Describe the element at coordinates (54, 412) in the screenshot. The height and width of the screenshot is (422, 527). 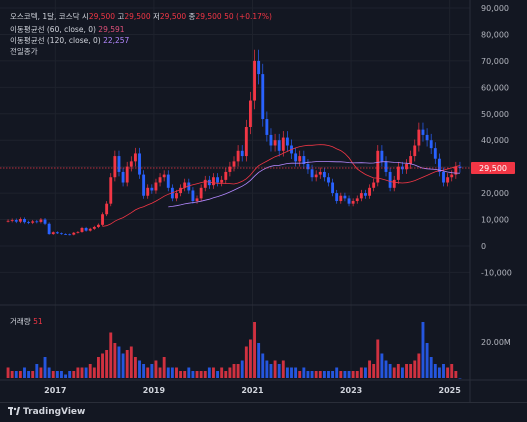
I see `tradingview-brand: TradingView` at that location.